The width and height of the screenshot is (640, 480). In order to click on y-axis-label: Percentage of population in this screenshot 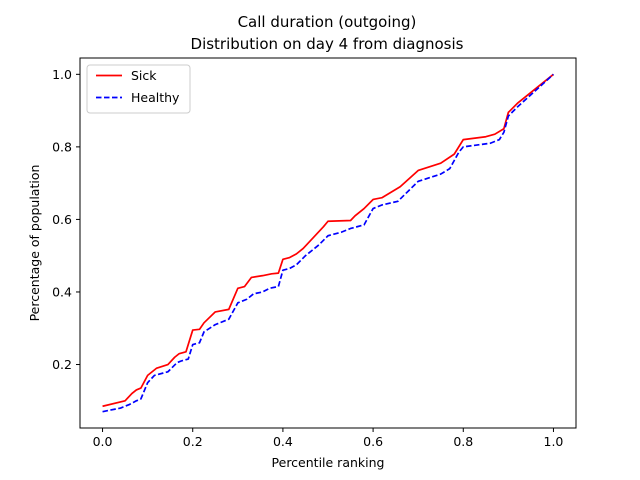, I will do `click(34, 243)`.